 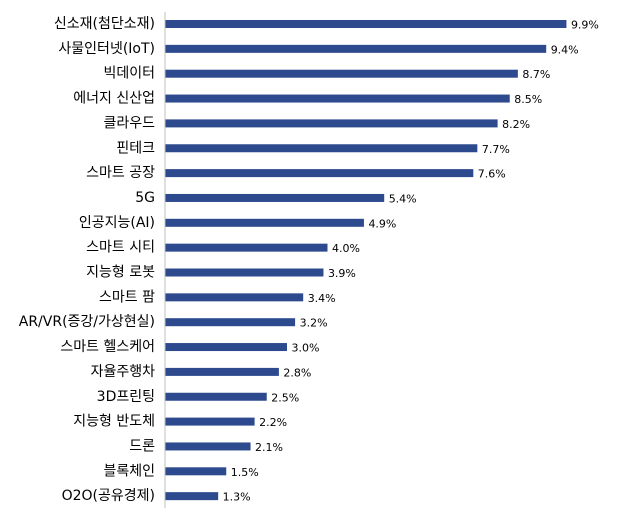 What do you see at coordinates (285, 397) in the screenshot?
I see `value-label: 2.5%` at bounding box center [285, 397].